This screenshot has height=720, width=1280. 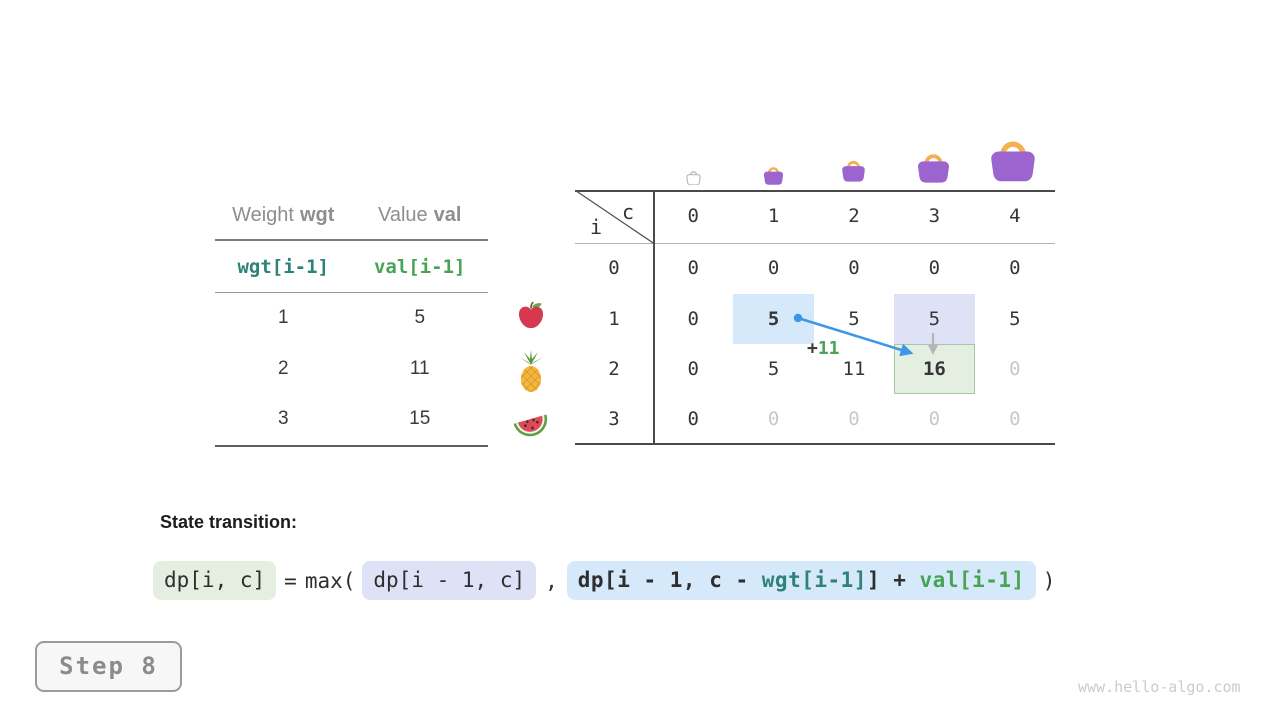 I want to click on item-2-weight: 2, so click(x=283, y=368).